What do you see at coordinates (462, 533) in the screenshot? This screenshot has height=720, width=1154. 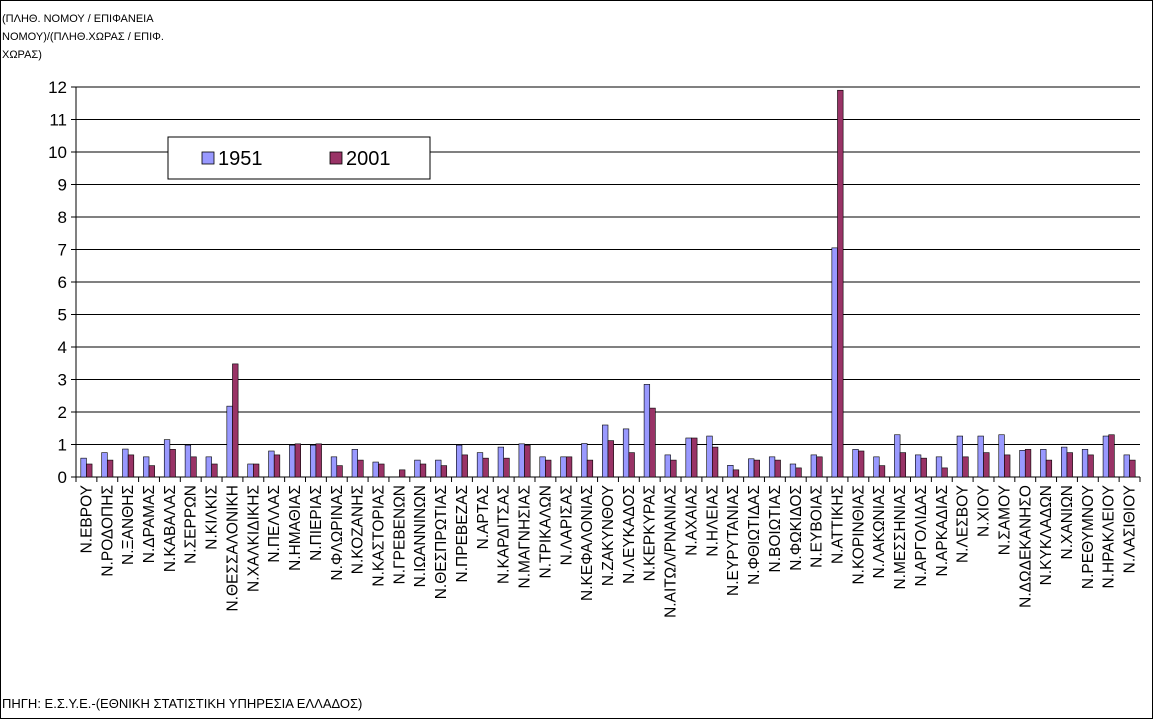 I see `x-tick-label: Ν.ΠΡΕΒΕΖΑΣ` at bounding box center [462, 533].